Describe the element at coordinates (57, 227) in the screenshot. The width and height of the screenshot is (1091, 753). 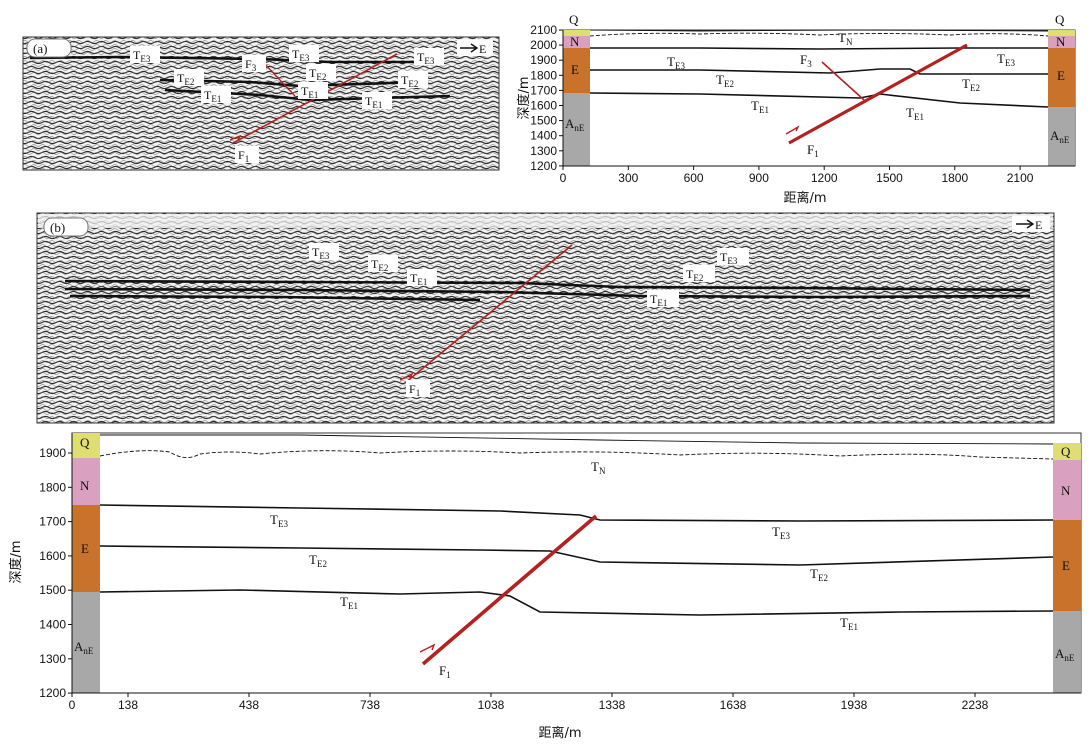
I see `panel-tag-b: (b)` at that location.